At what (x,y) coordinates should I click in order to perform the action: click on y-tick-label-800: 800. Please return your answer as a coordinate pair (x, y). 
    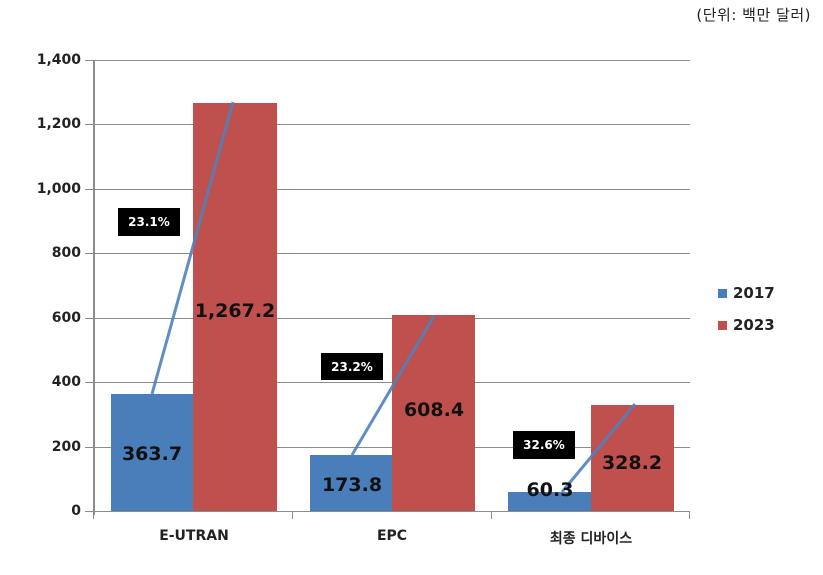
    Looking at the image, I should click on (66, 253).